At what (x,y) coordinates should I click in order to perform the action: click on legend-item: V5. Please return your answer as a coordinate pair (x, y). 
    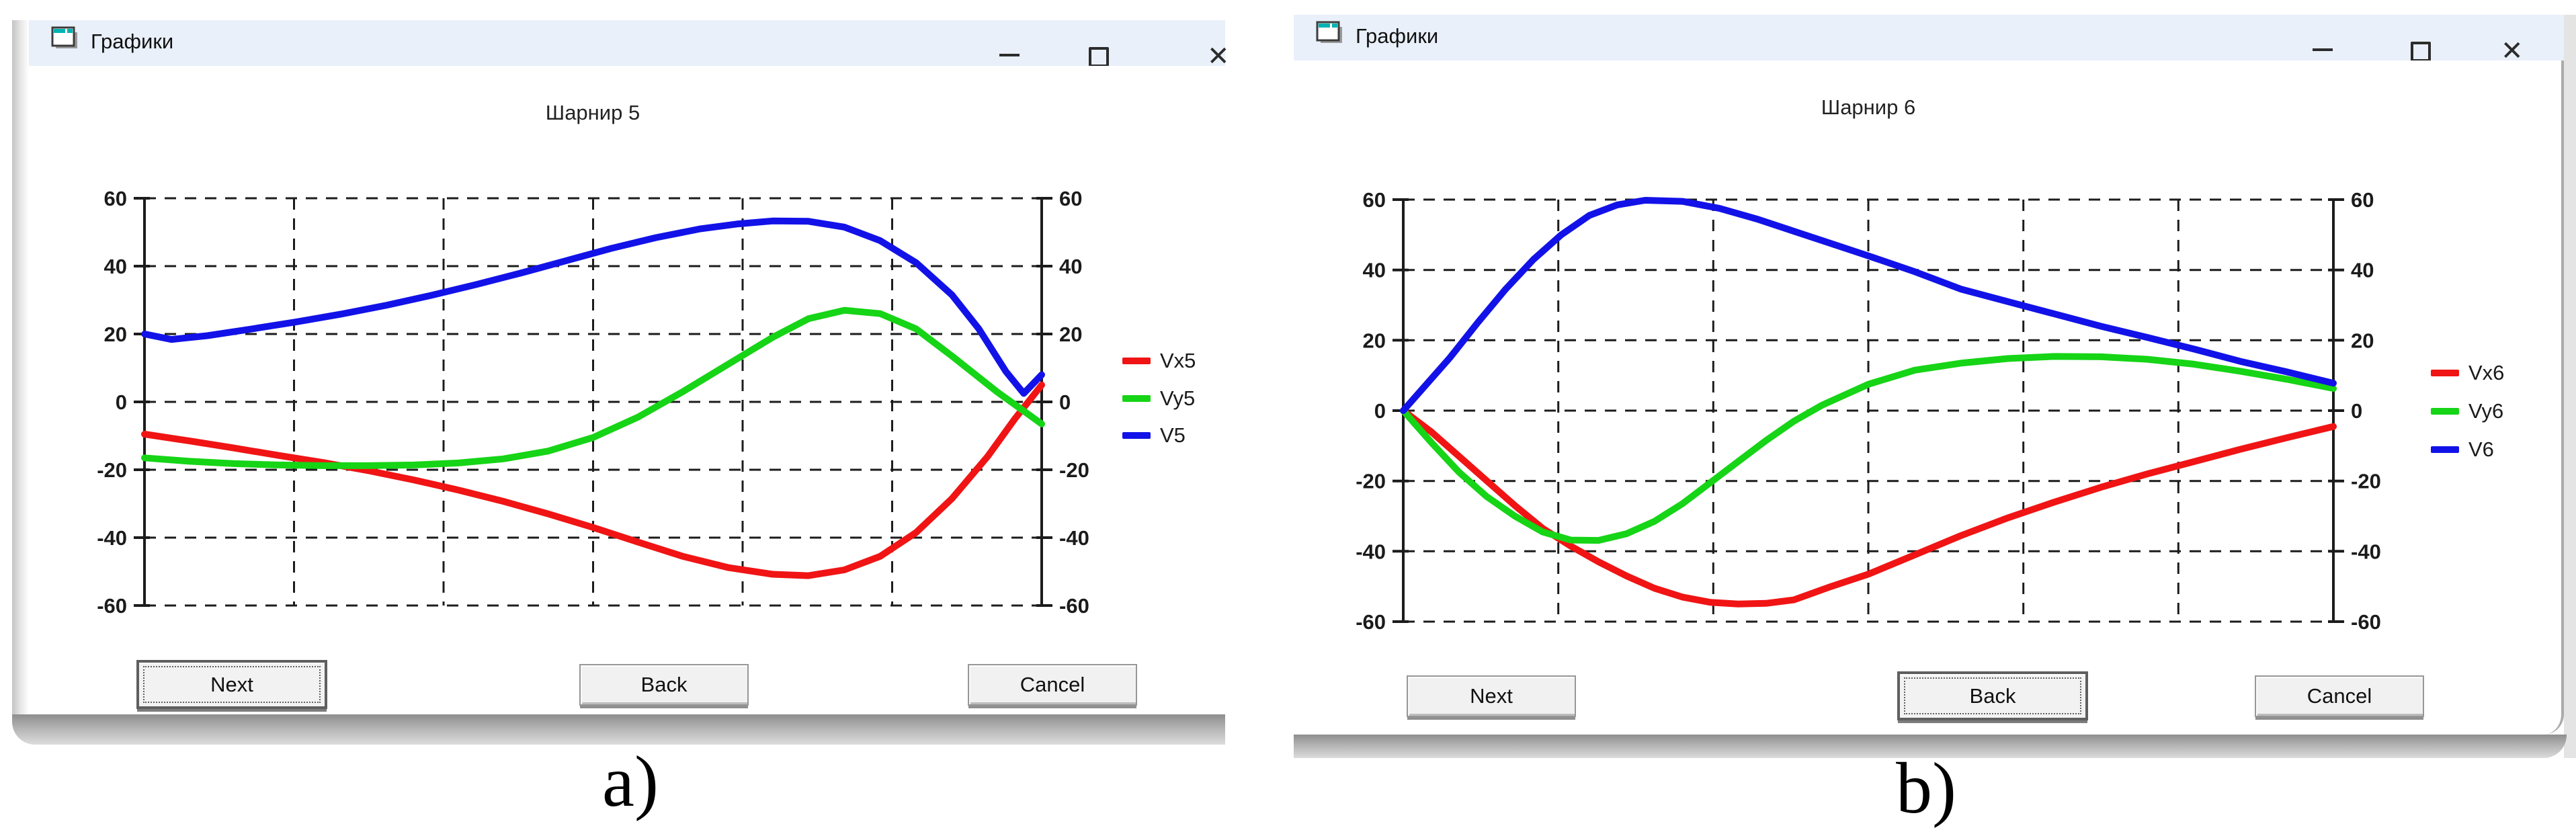
    Looking at the image, I should click on (1154, 435).